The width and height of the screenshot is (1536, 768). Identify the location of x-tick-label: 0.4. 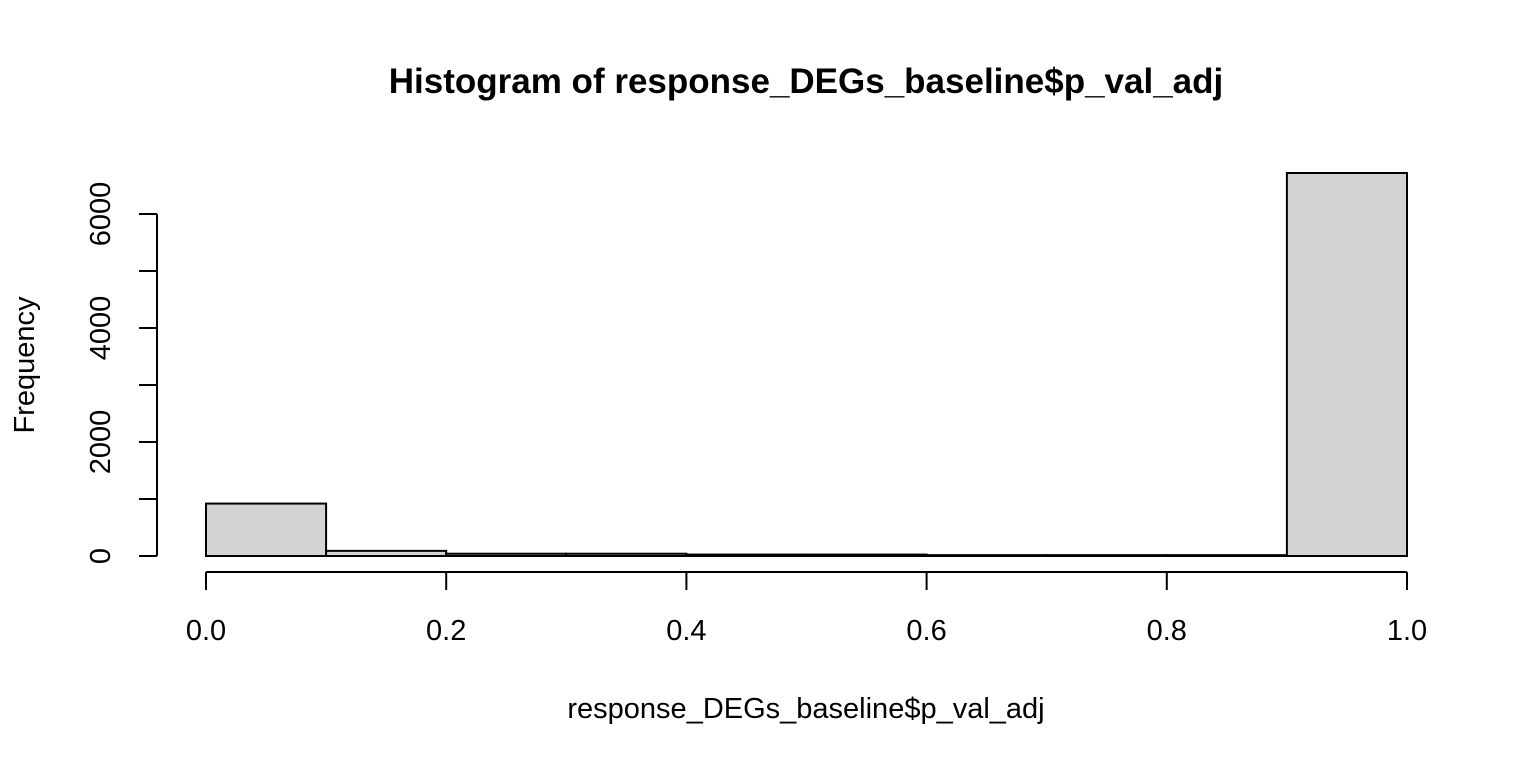
(686, 631).